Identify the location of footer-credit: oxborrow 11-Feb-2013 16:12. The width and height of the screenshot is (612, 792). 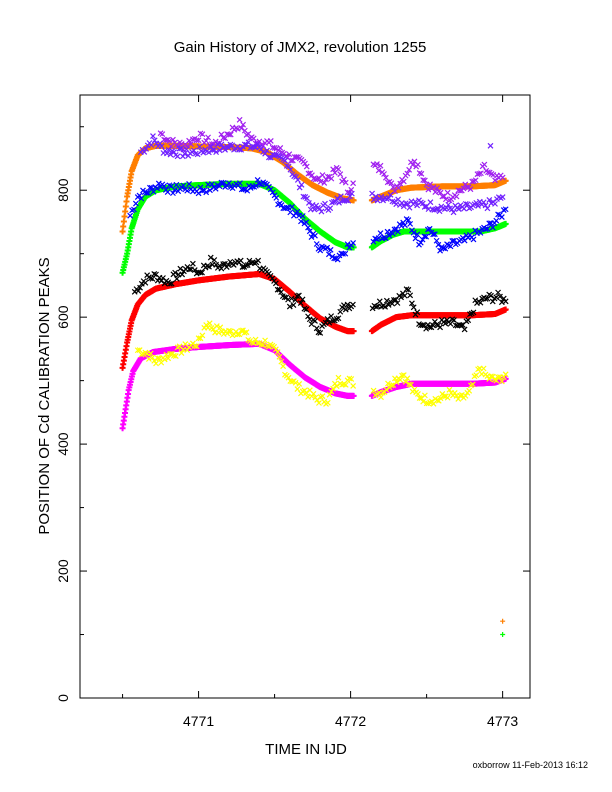
(530, 765).